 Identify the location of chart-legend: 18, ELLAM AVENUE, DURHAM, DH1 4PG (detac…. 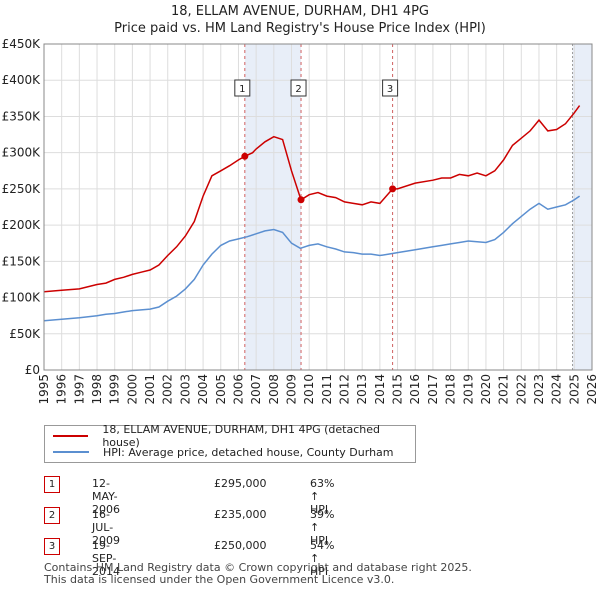
(230, 443).